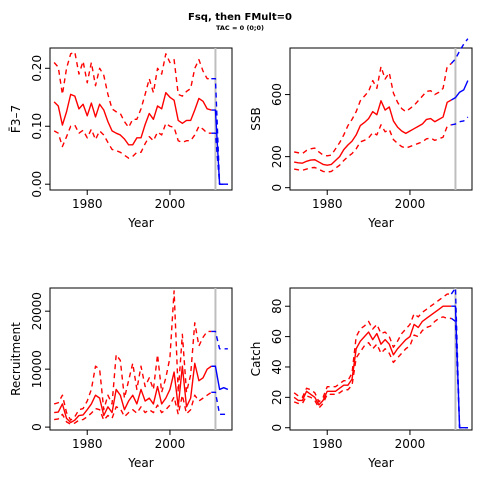  What do you see at coordinates (277, 94) in the screenshot?
I see `y-tick-label: 600` at bounding box center [277, 94].